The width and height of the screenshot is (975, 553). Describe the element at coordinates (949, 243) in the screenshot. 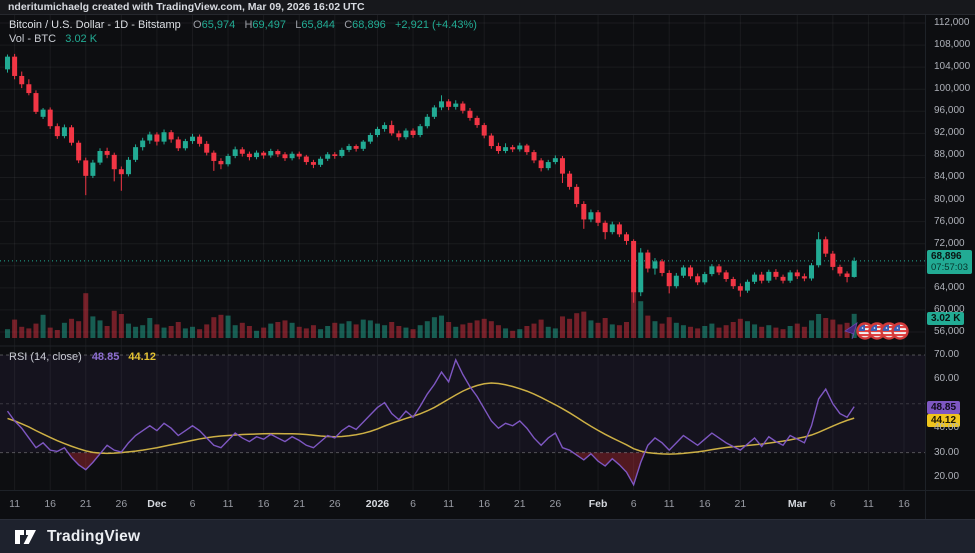

I see `price-axis-label: 72,000` at that location.